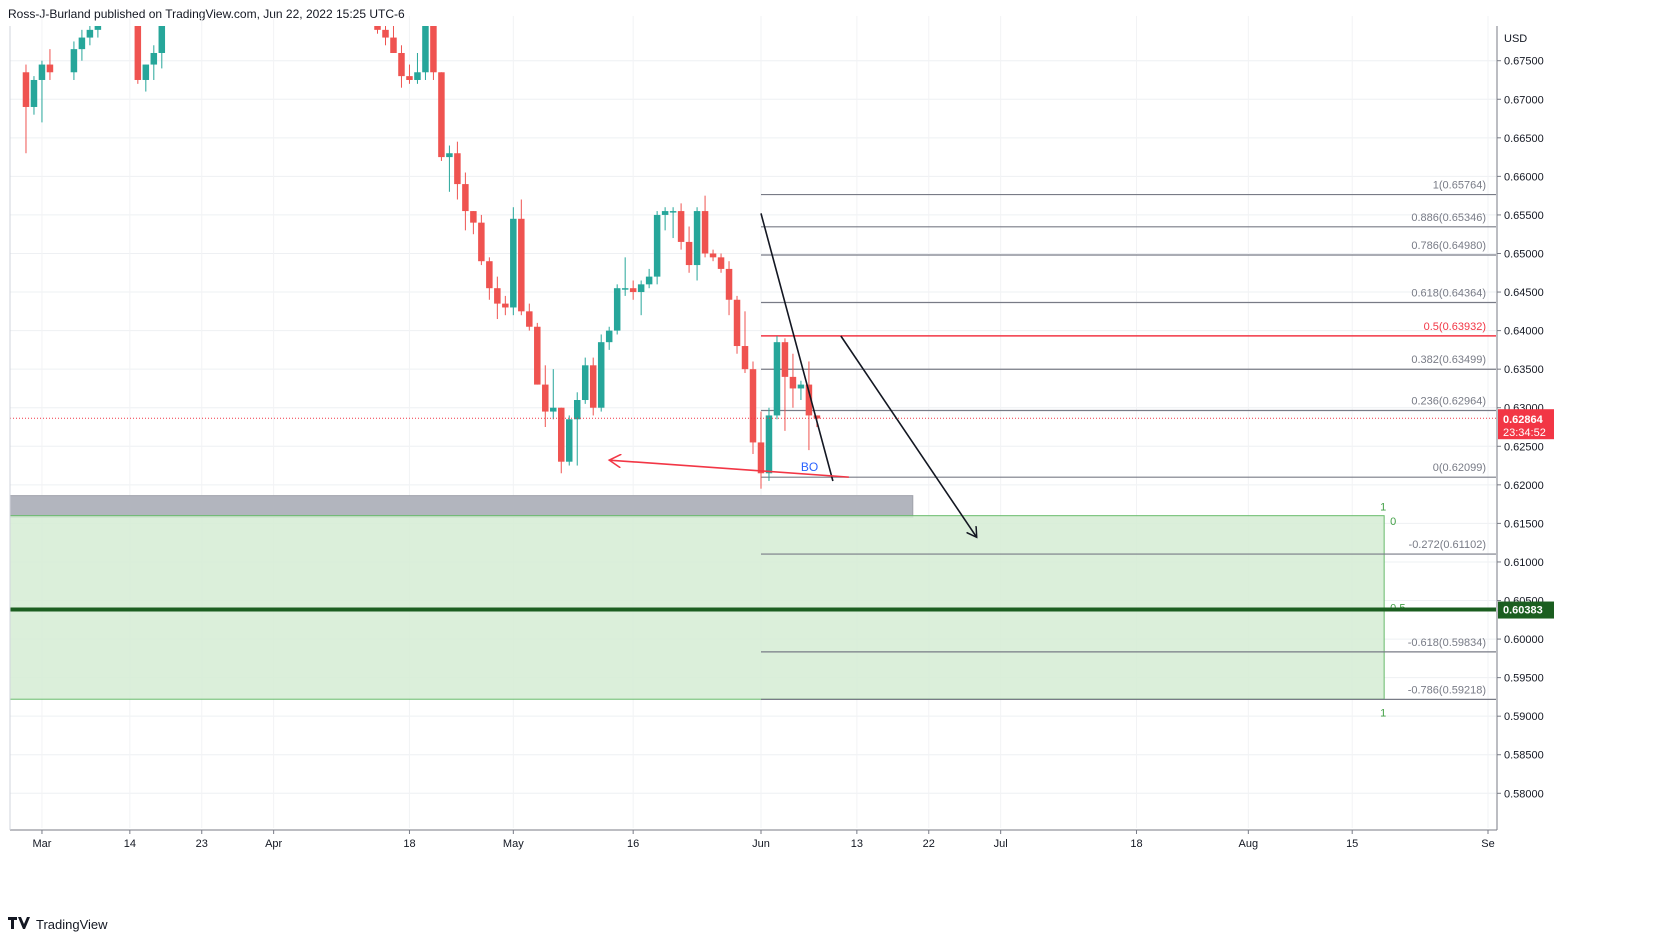 Image resolution: width=1665 pixels, height=944 pixels. What do you see at coordinates (809, 467) in the screenshot?
I see `annotation-bo: BO` at bounding box center [809, 467].